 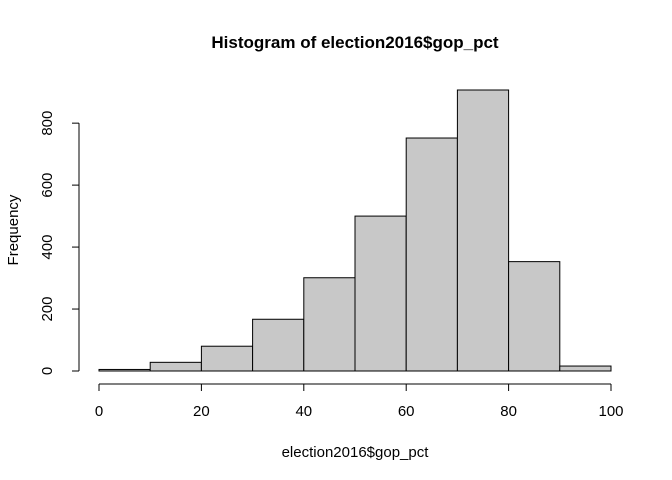 I want to click on y-axis: 0 200 400 600 800, so click(x=59, y=243).